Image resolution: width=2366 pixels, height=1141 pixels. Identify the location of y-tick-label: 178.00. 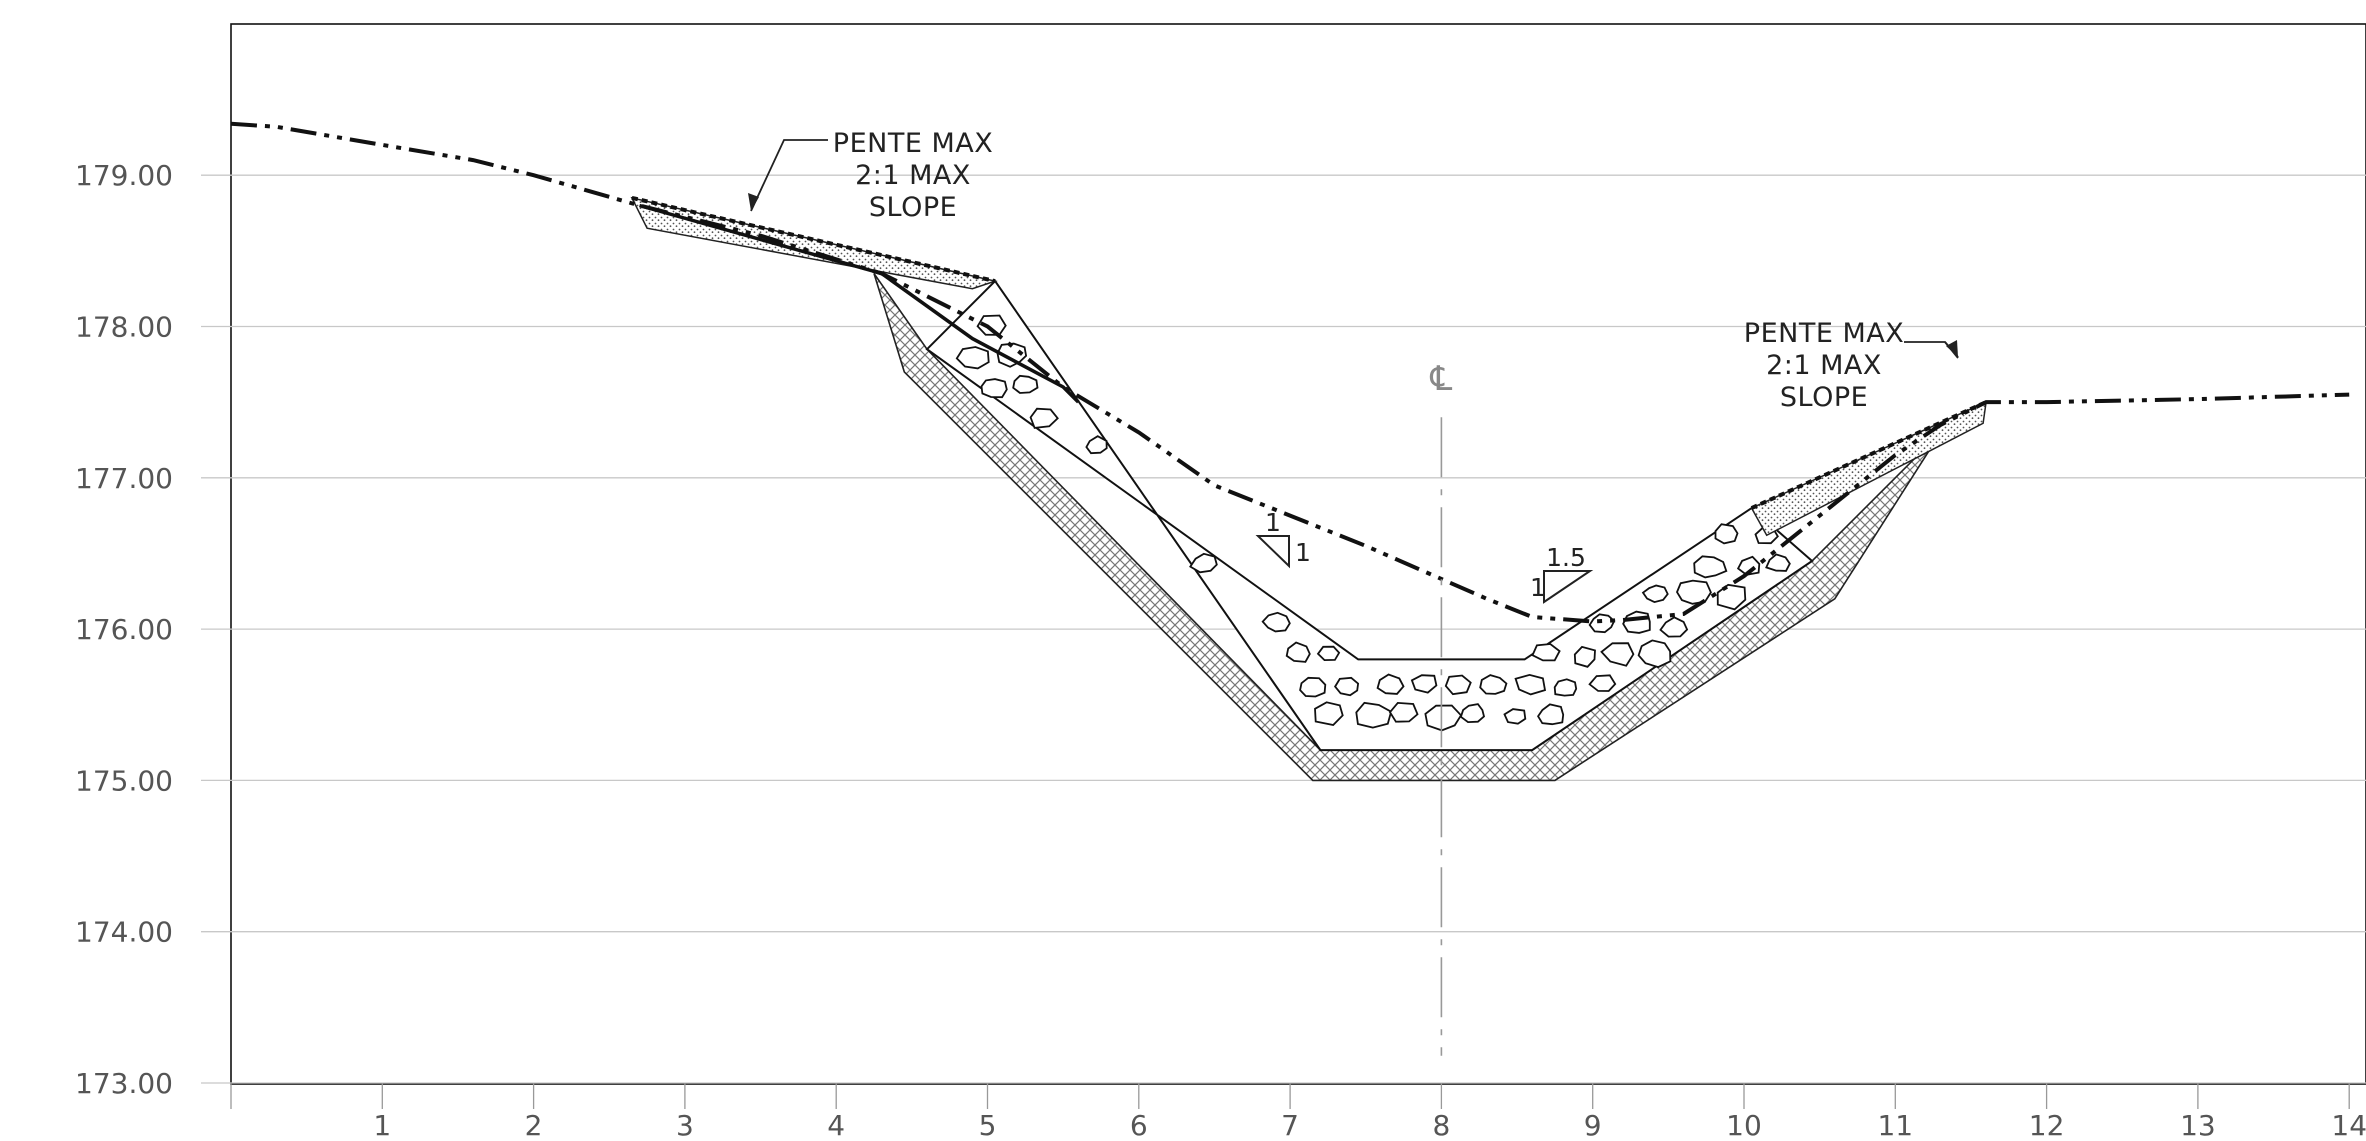
(124, 327).